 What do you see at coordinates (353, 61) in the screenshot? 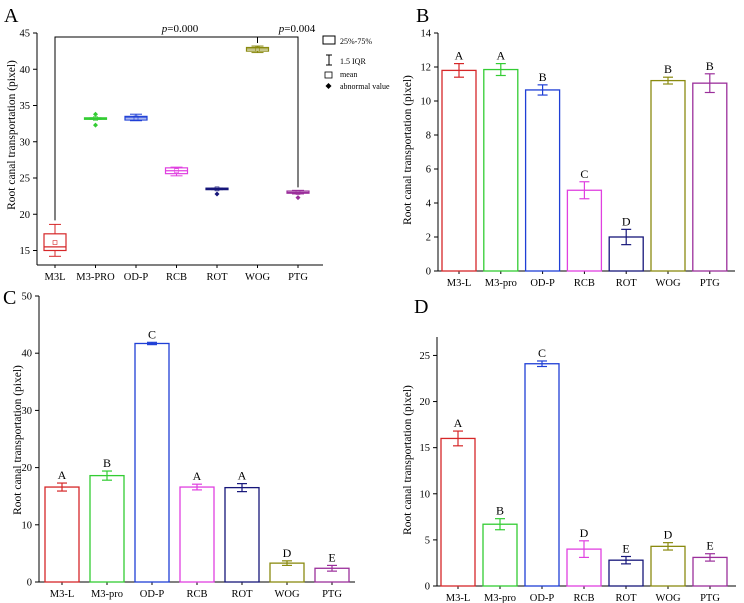
I see `legend-iqr-label: 1.5 IQR` at bounding box center [353, 61].